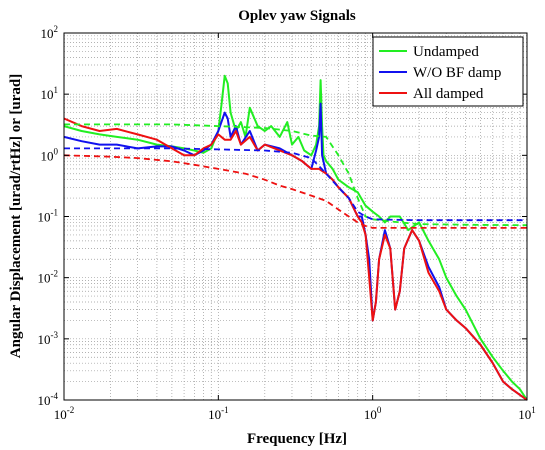  Describe the element at coordinates (297, 16) in the screenshot. I see `chart-title: Oplev yaw Signals` at that location.